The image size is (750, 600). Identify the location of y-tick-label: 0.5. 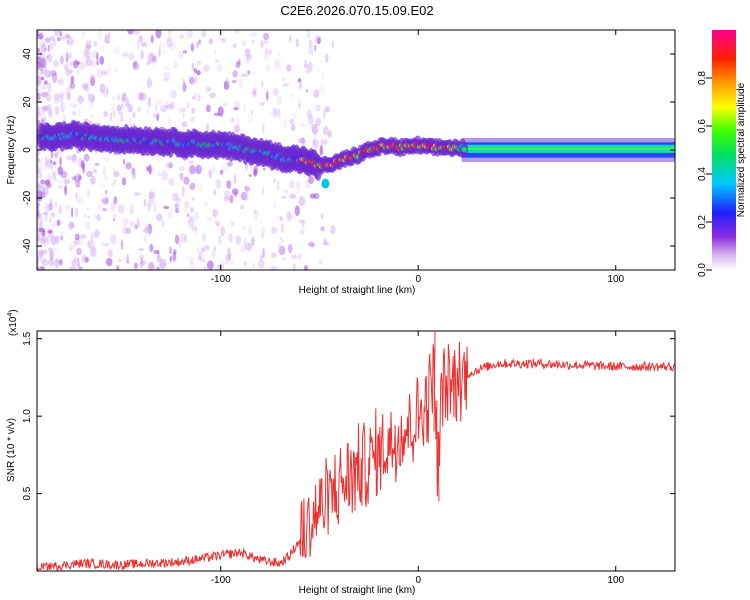
(27, 493).